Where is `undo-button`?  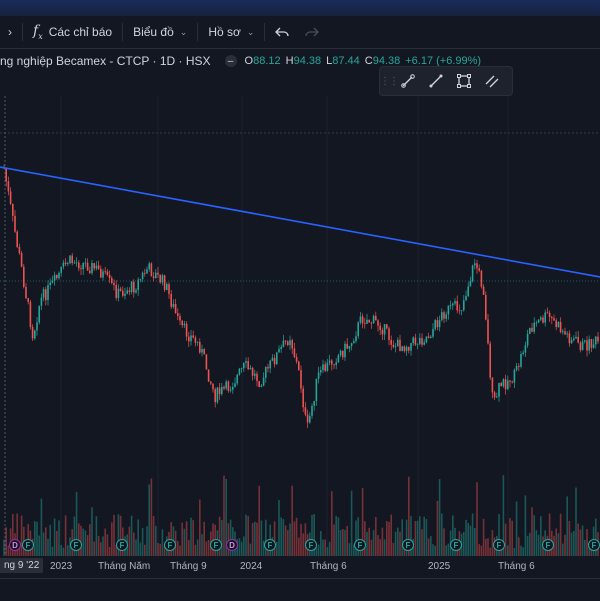 undo-button is located at coordinates (282, 32).